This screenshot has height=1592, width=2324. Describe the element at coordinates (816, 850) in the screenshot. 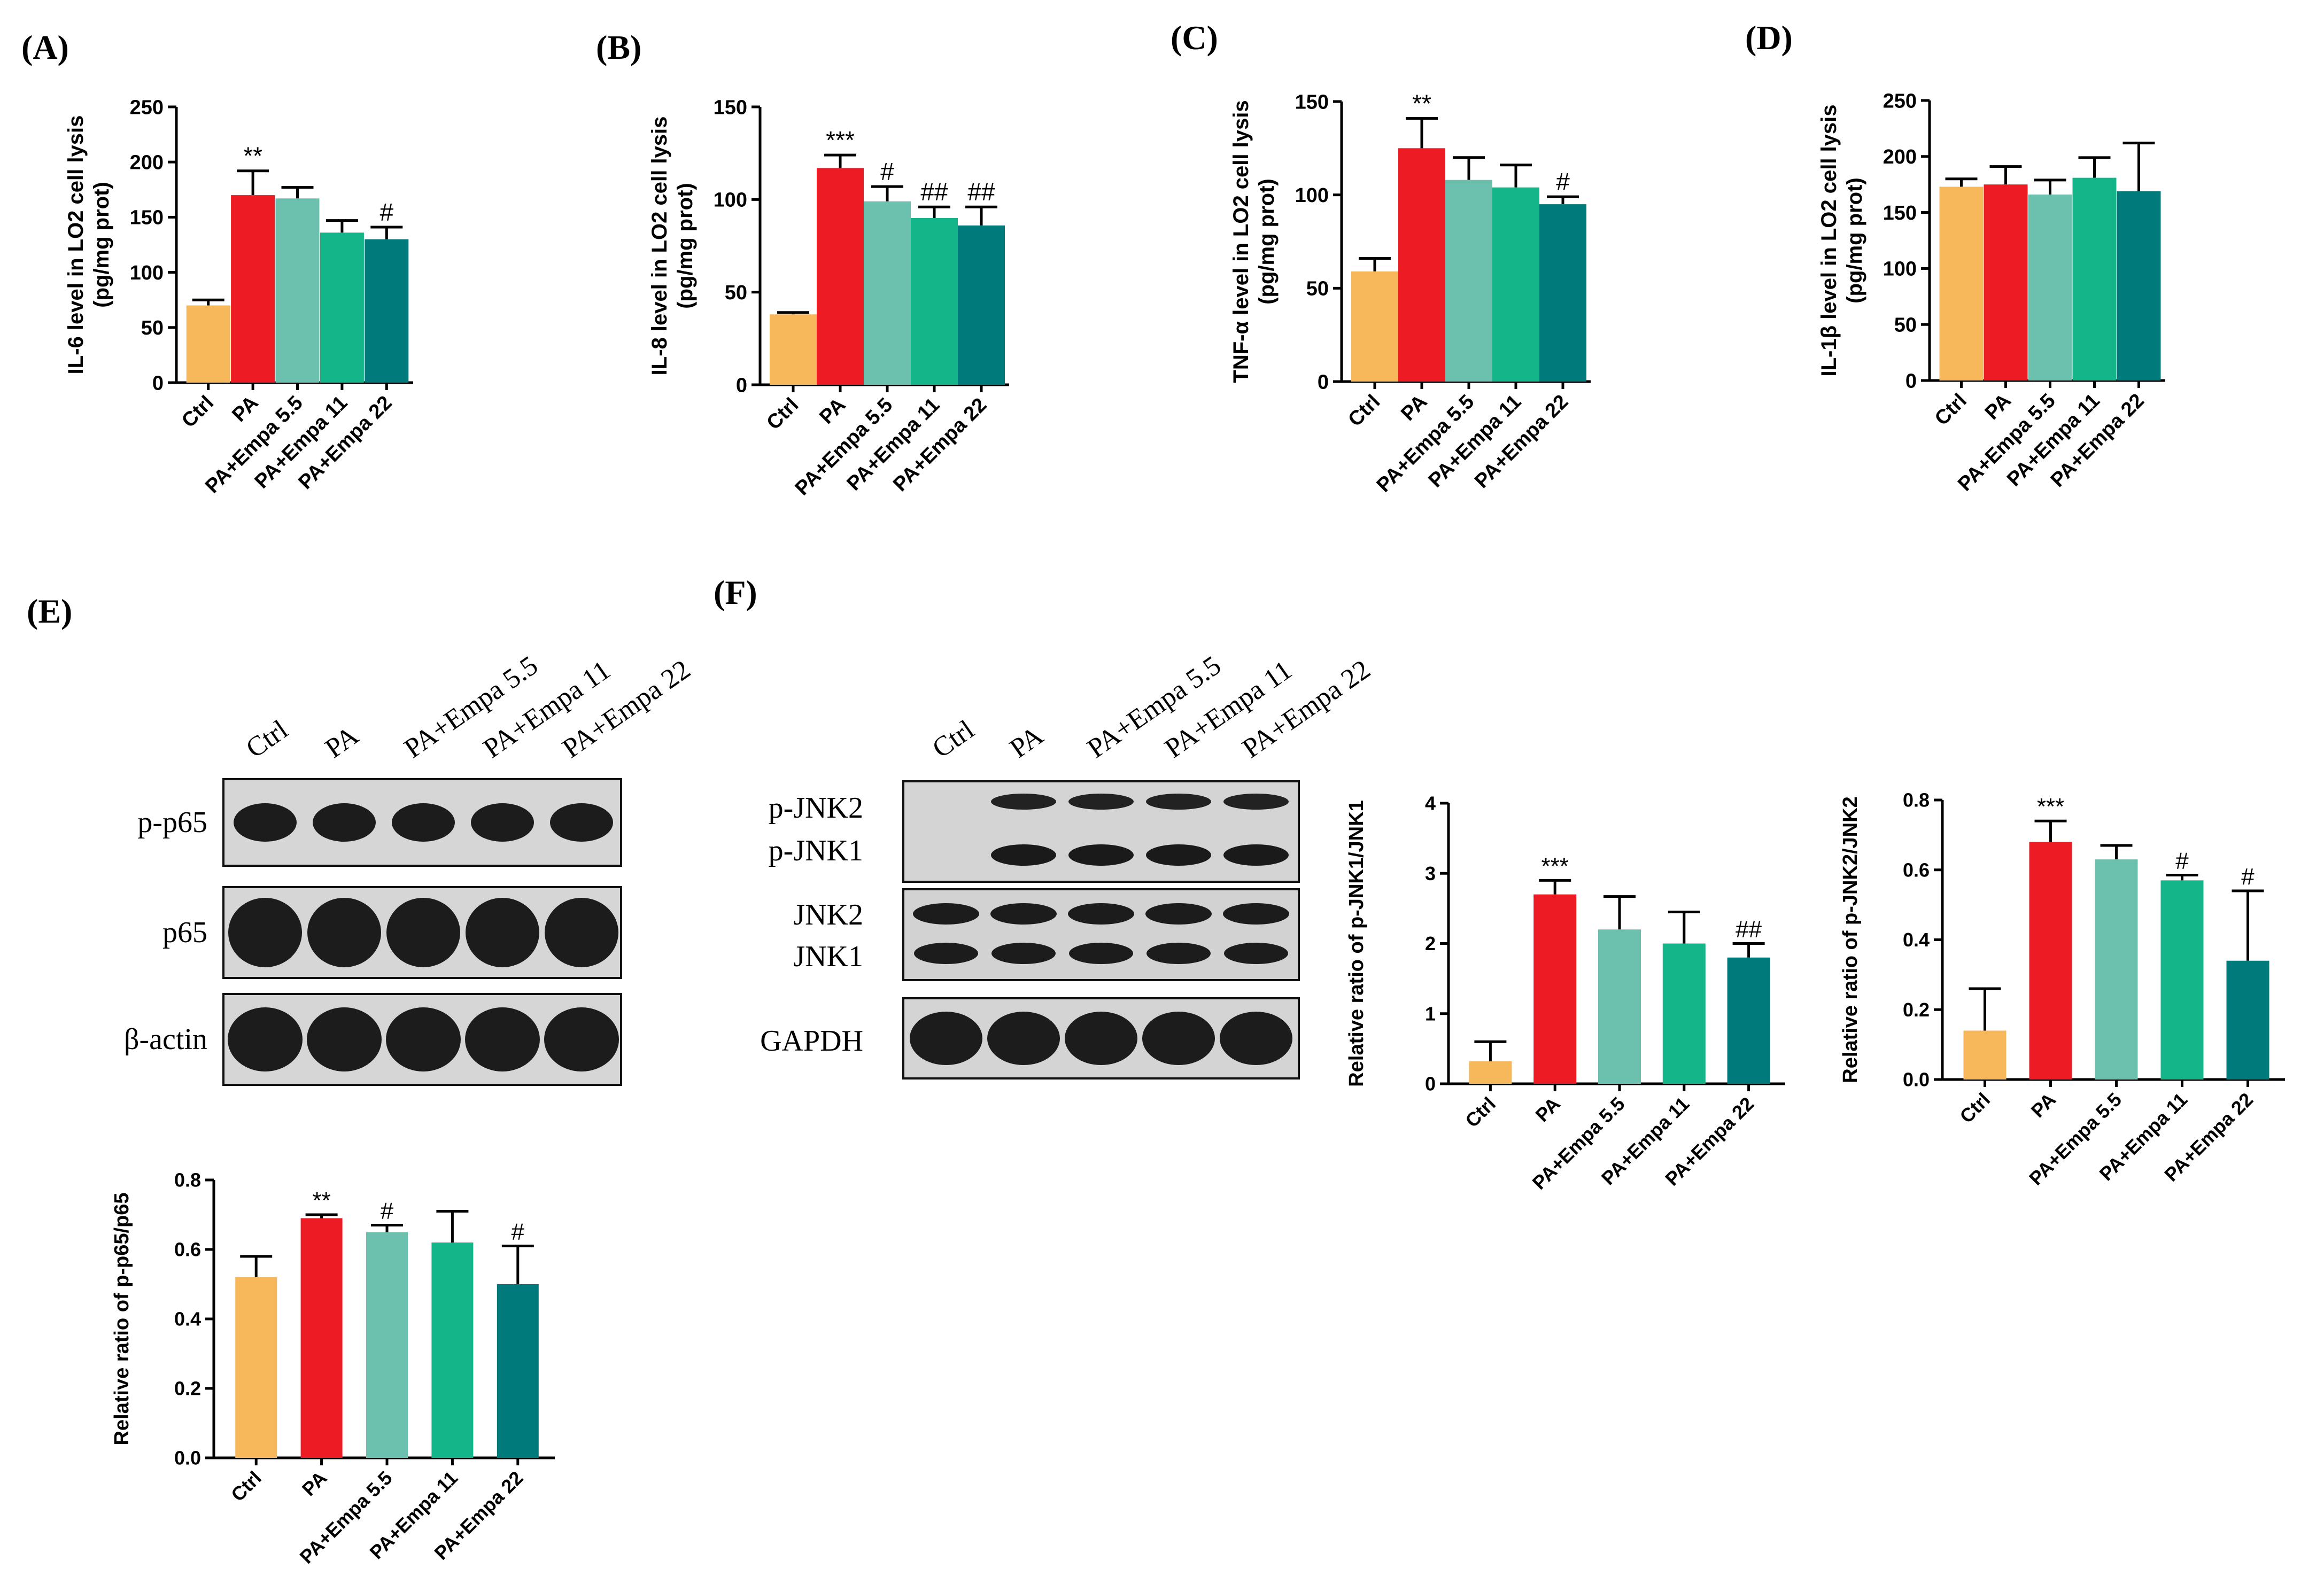

I see `blot-row-label: p-JNK1` at that location.